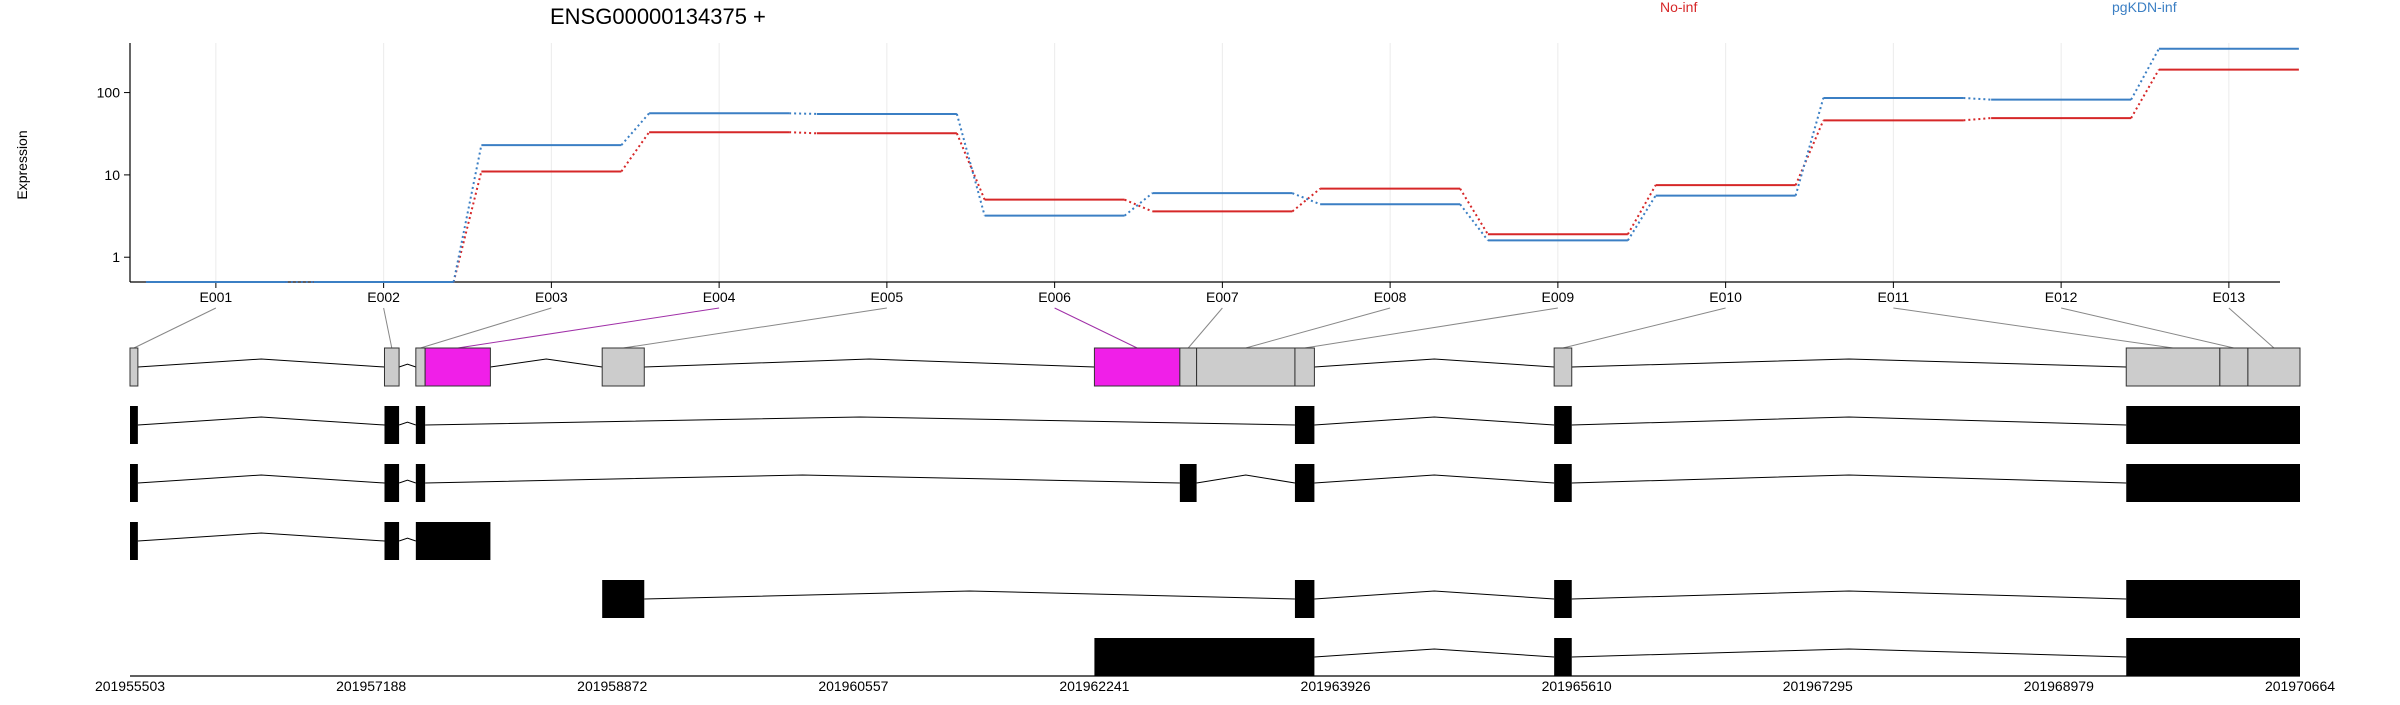 The height and width of the screenshot is (705, 2400). I want to click on x-tick-label-e003: E003, so click(551, 297).